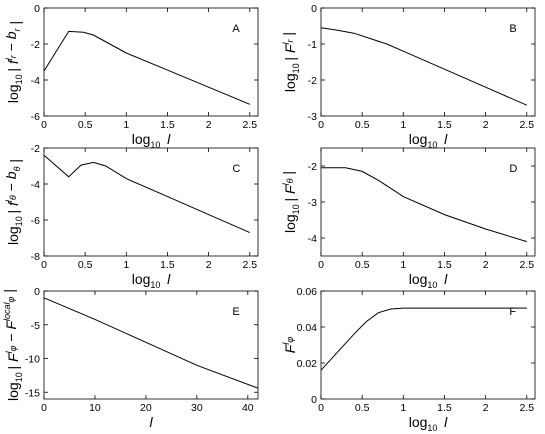  What do you see at coordinates (307, 328) in the screenshot?
I see `panel-f-ytick-label: 0.04` at bounding box center [307, 328].